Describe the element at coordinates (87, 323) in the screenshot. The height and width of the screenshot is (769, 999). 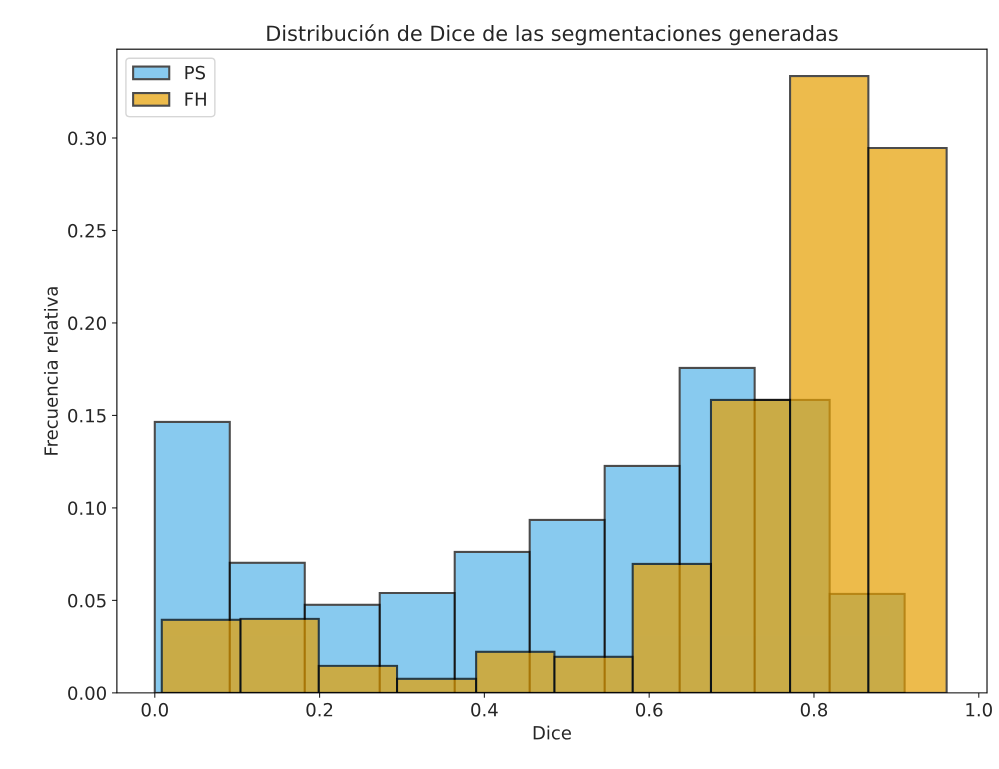
I see `y-tick-label: 0.20` at that location.